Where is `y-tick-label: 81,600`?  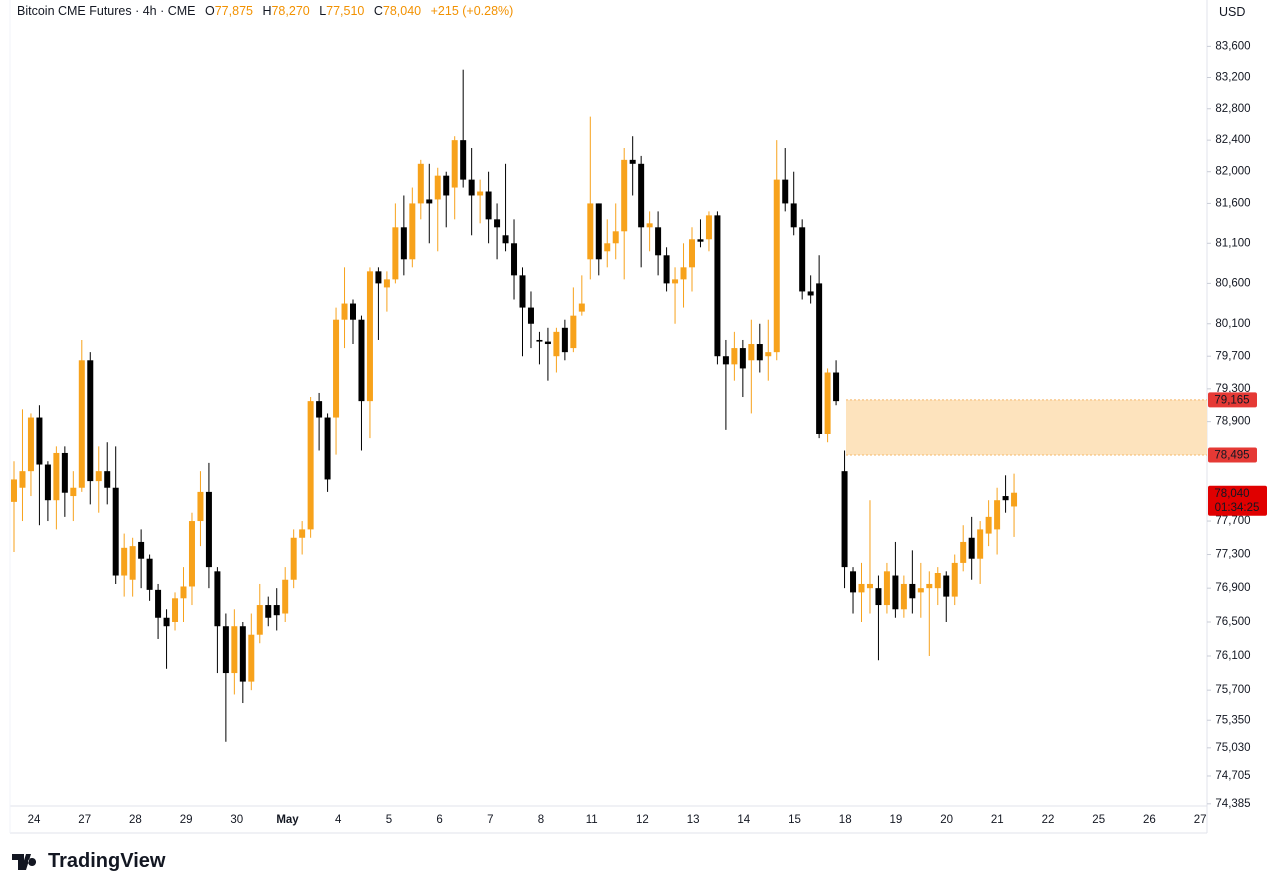
y-tick-label: 81,600 is located at coordinates (1232, 203).